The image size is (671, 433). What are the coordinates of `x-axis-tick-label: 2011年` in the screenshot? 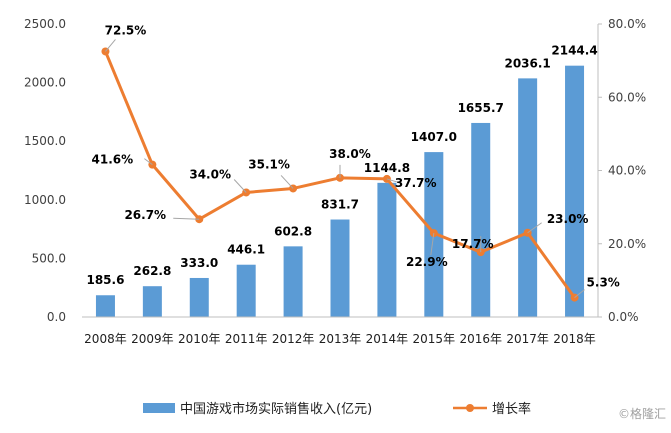 It's located at (246, 339).